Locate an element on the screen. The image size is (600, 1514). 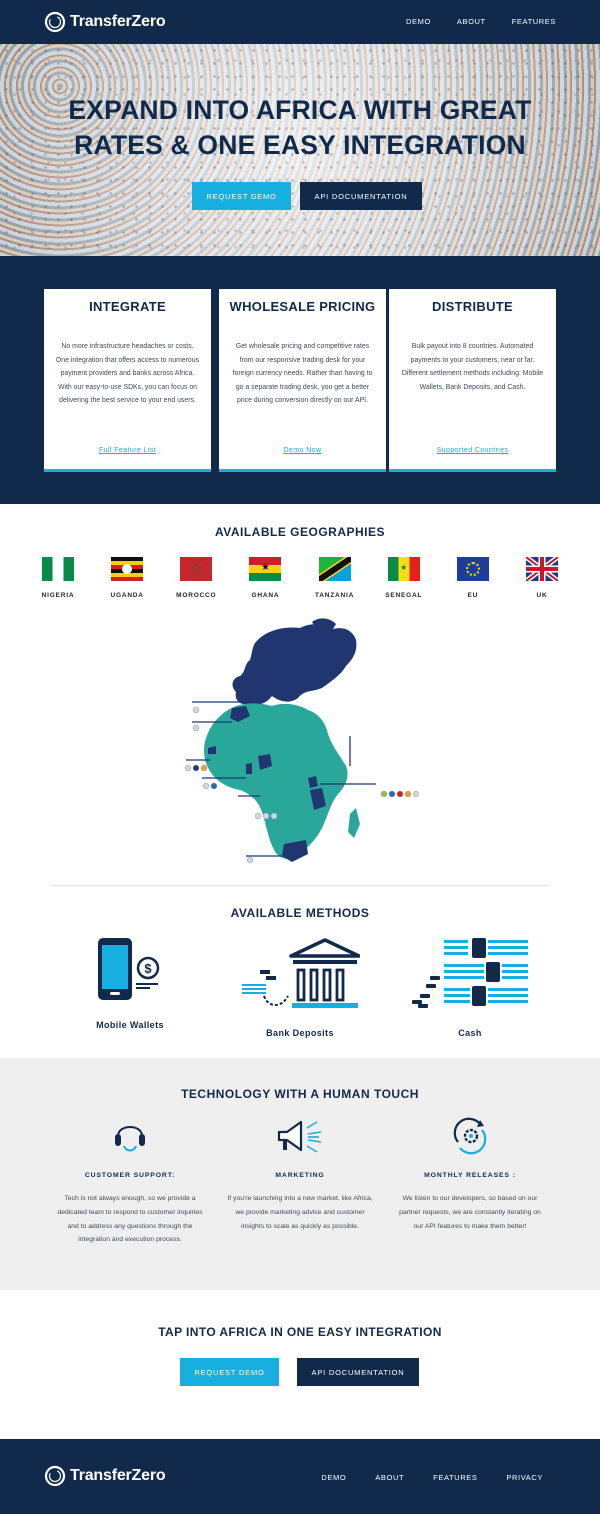
hero-api-docs-button: API DOCUMENTATION is located at coordinates (361, 196).